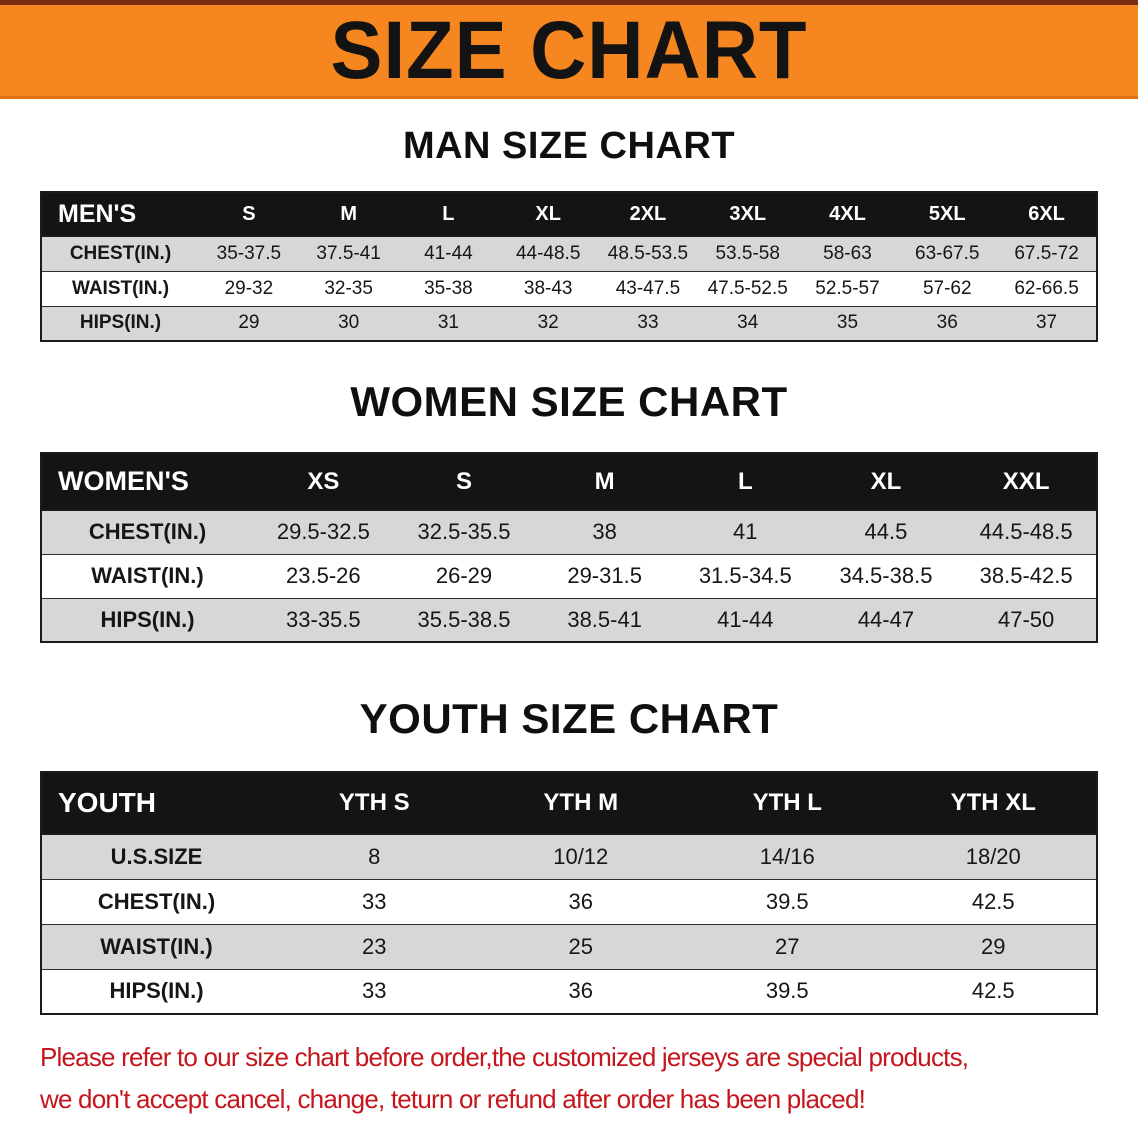 The width and height of the screenshot is (1138, 1132). What do you see at coordinates (147, 481) in the screenshot?
I see `table-group-label: WOMEN'S` at bounding box center [147, 481].